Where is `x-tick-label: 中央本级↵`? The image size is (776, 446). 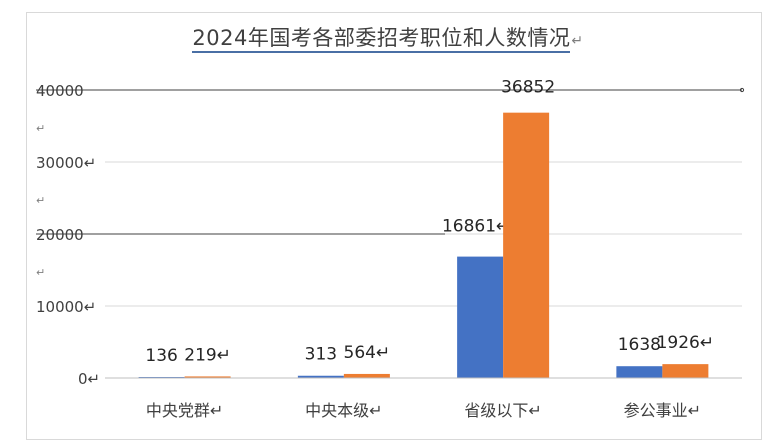
x-tick-label: 中央本级↵ is located at coordinates (343, 410).